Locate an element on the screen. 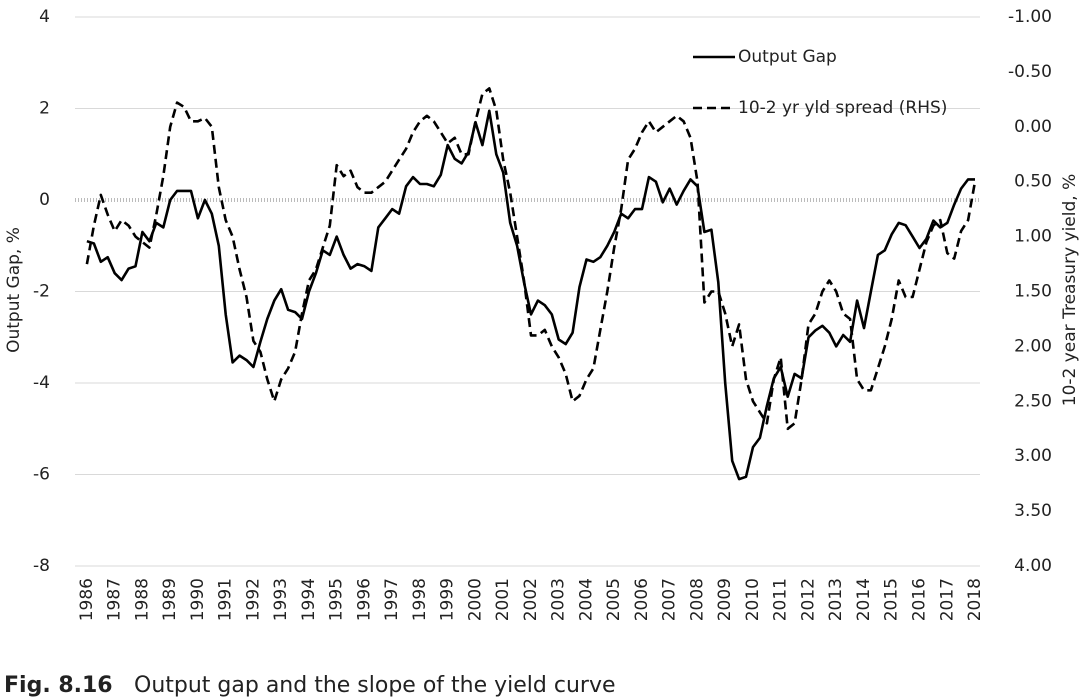 Image resolution: width=1084 pixels, height=700 pixels. x-tick-label: 1999 is located at coordinates (448, 599).